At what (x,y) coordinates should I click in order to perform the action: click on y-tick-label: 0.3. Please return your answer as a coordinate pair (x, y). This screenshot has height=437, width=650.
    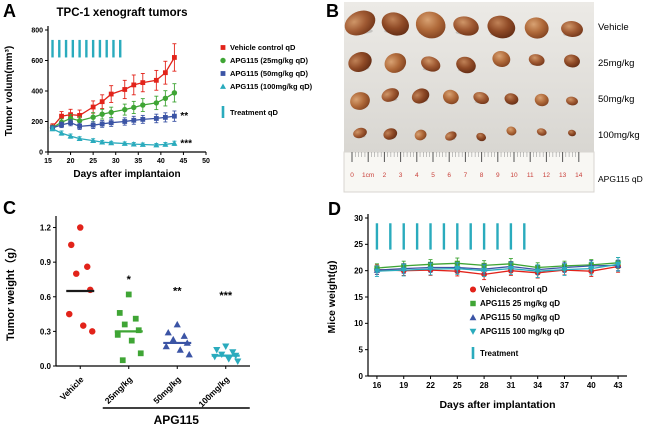
    Looking at the image, I should click on (46, 331).